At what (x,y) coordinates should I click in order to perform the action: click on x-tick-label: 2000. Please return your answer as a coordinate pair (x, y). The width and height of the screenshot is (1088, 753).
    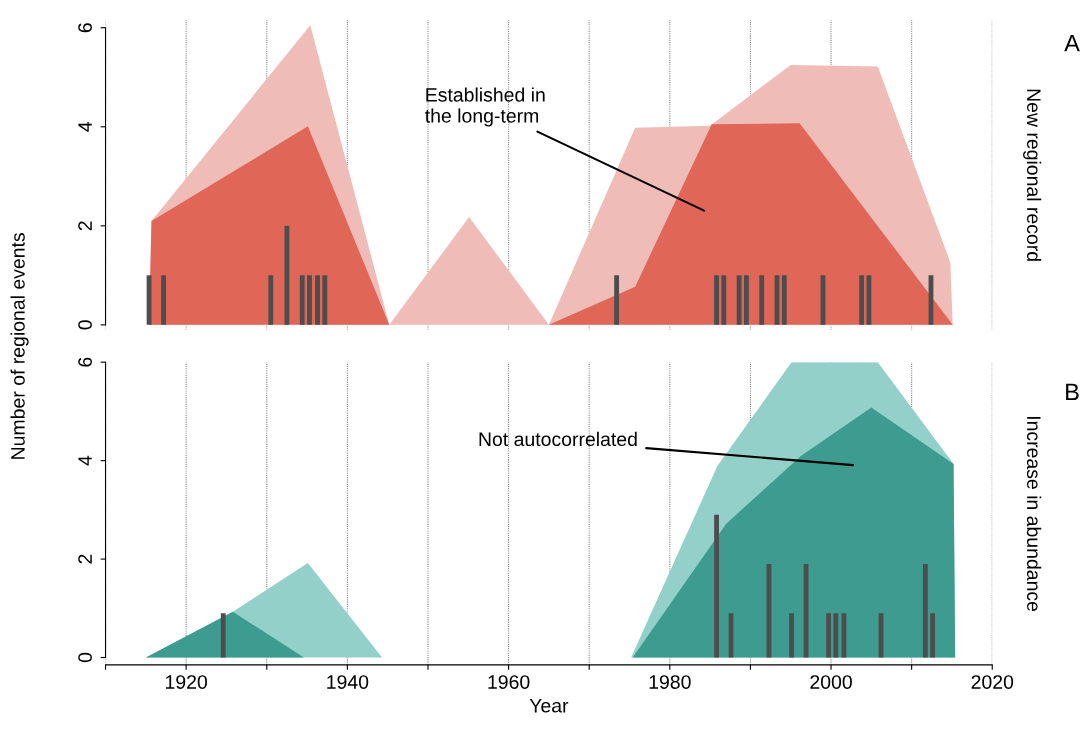
    Looking at the image, I should click on (831, 682).